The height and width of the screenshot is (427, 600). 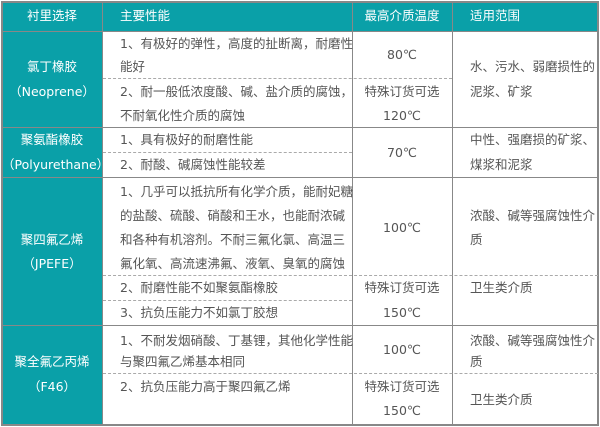 What do you see at coordinates (52, 386) in the screenshot?
I see `lining-code: （F46）` at bounding box center [52, 386].